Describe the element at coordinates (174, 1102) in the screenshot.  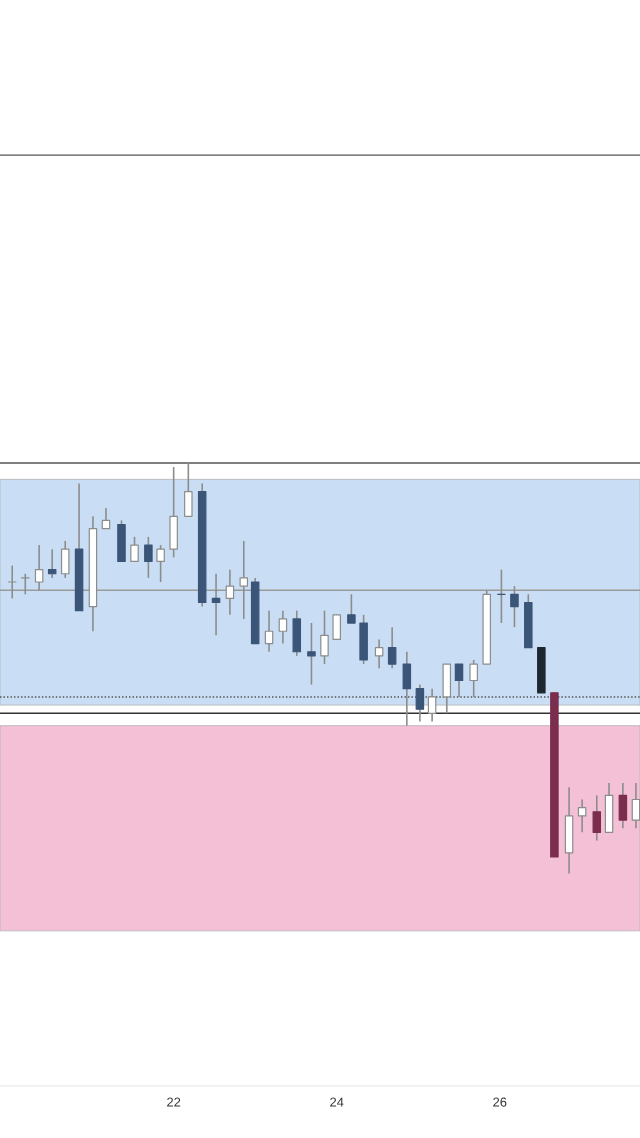
I see `x-tick-label: 22` at that location.